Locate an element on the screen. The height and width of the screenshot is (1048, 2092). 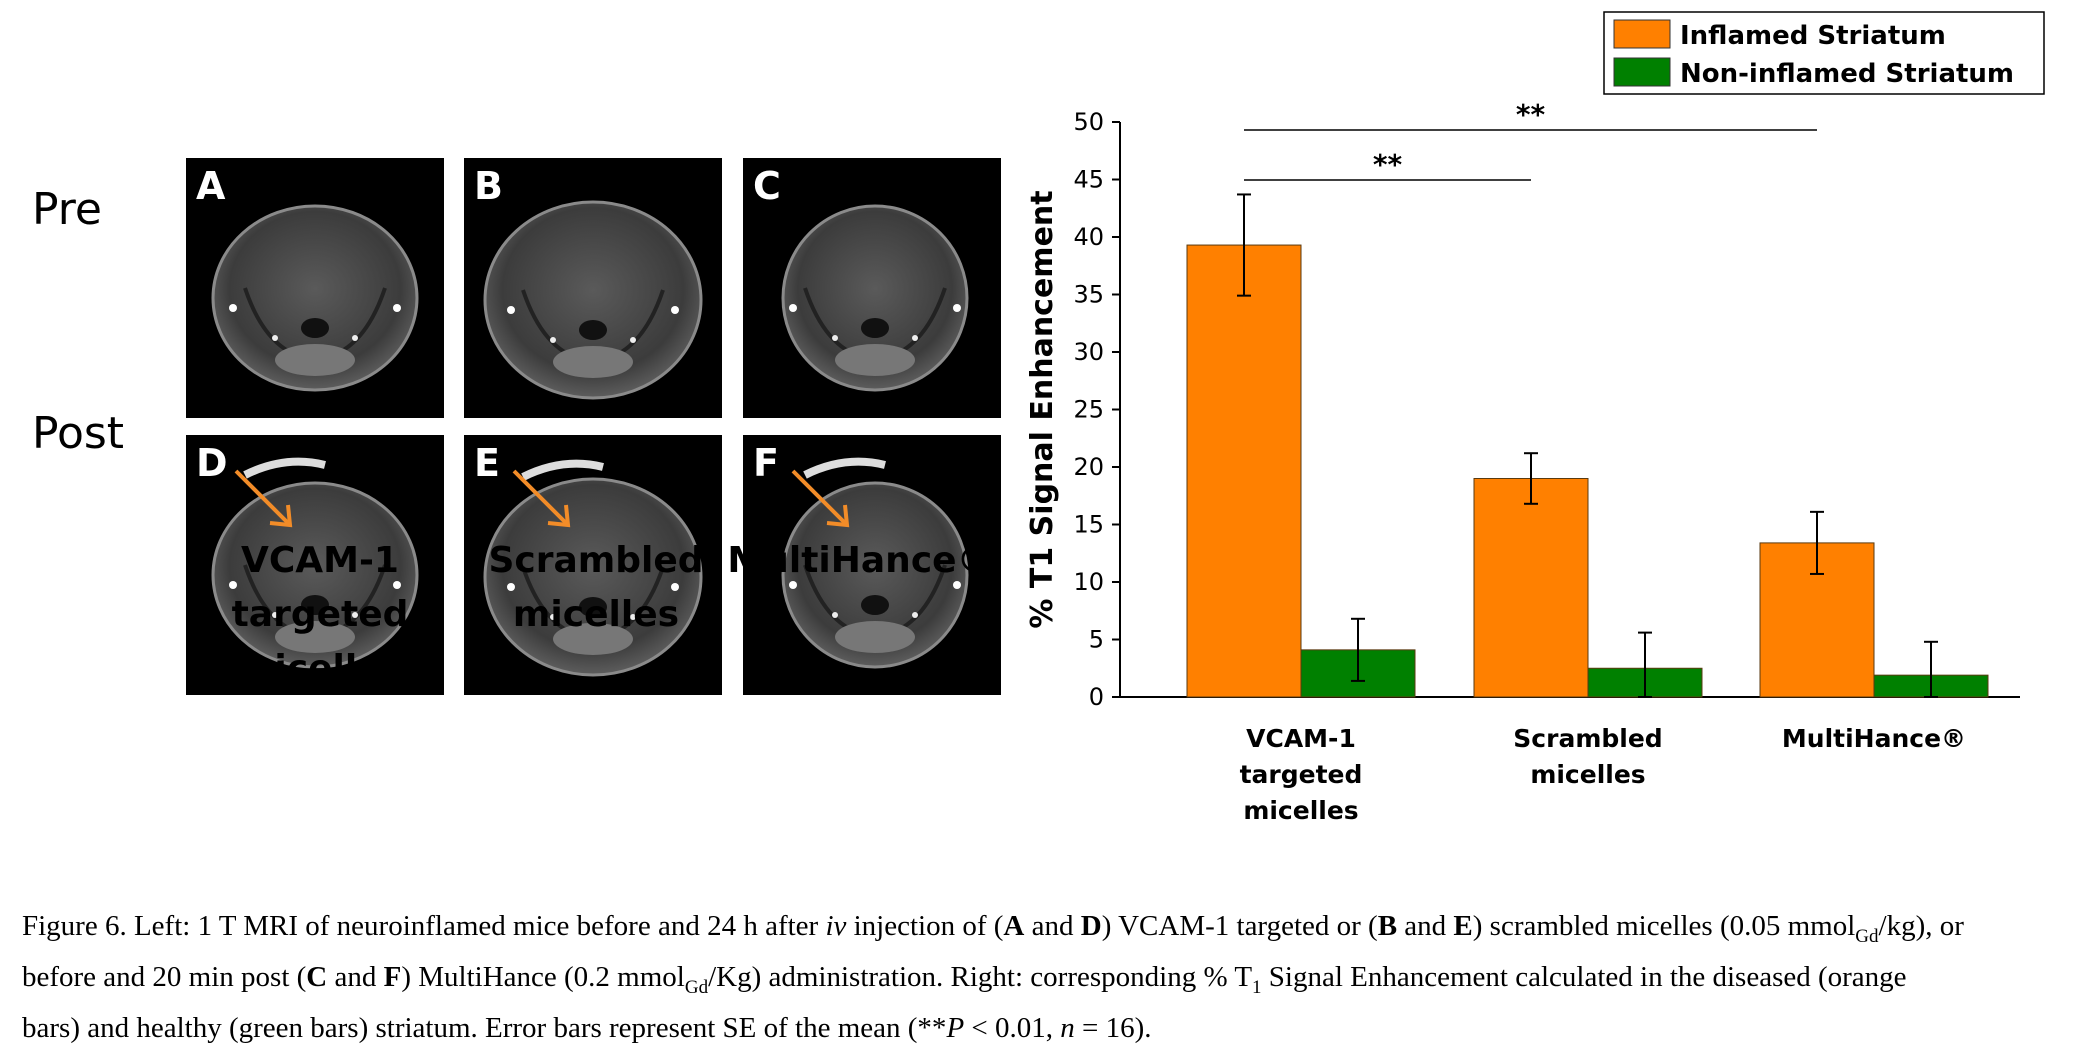
column-label-line: targeted is located at coordinates (320, 614).